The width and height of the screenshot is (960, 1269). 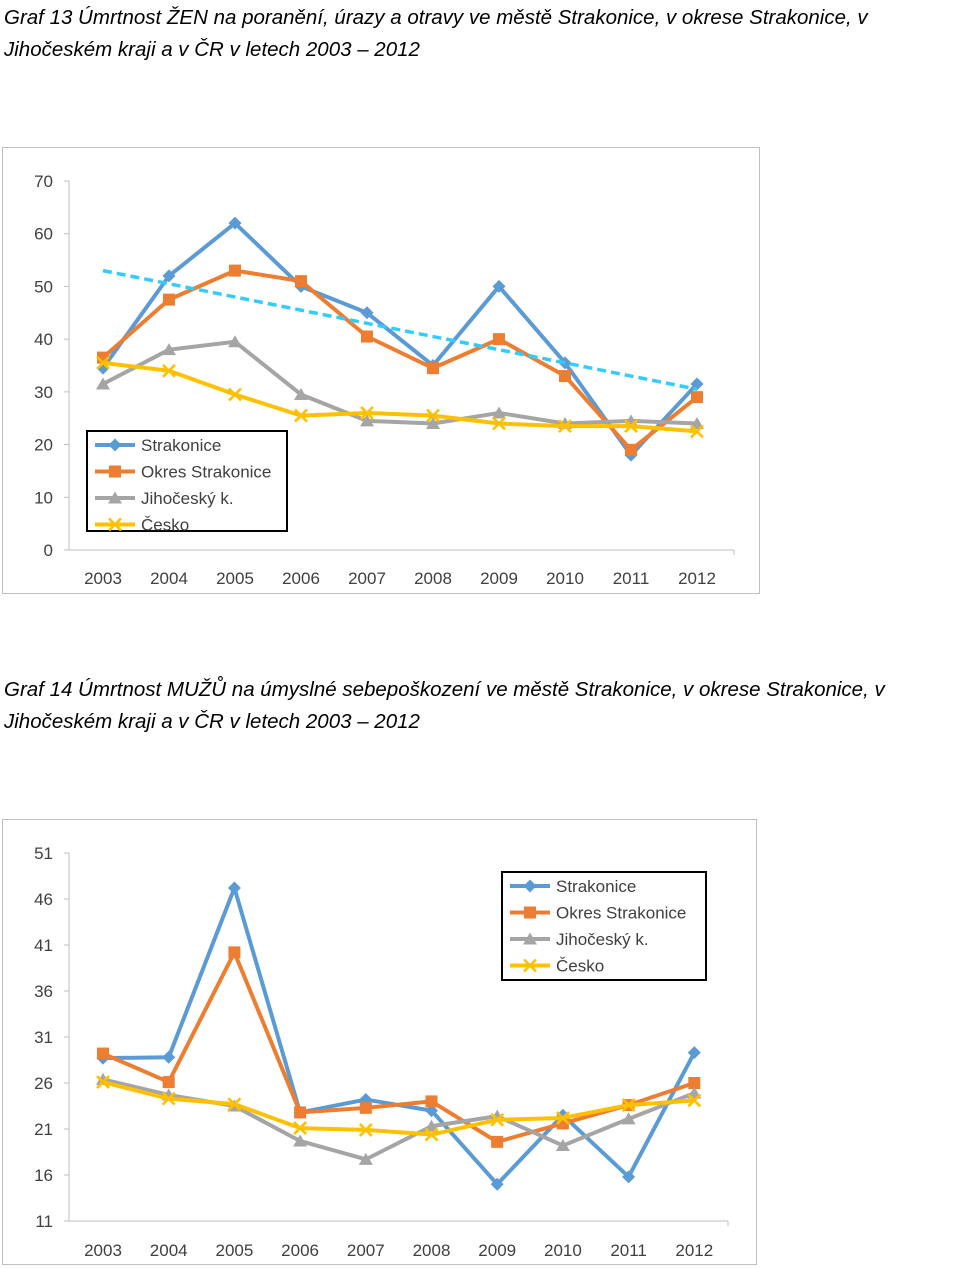 What do you see at coordinates (44, 1221) in the screenshot?
I see `chart2-y-tick-label: 11` at bounding box center [44, 1221].